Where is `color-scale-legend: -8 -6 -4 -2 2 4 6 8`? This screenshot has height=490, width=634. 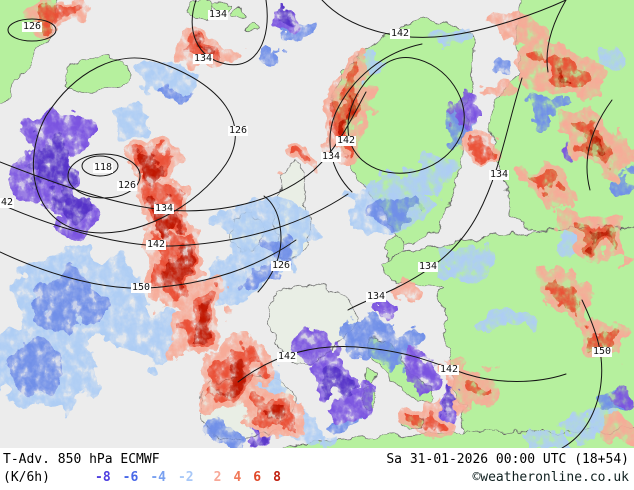 color-scale-legend: -8 -6 -4 -2 2 4 6 8 is located at coordinates (188, 477).